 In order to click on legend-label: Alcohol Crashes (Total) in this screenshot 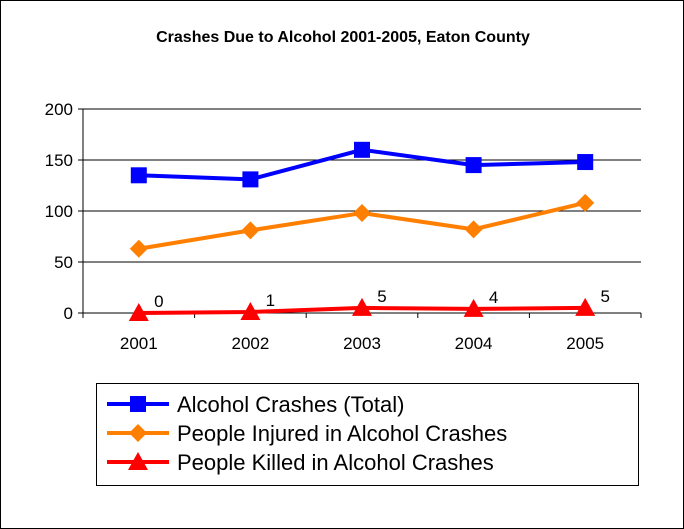, I will do `click(291, 404)`.